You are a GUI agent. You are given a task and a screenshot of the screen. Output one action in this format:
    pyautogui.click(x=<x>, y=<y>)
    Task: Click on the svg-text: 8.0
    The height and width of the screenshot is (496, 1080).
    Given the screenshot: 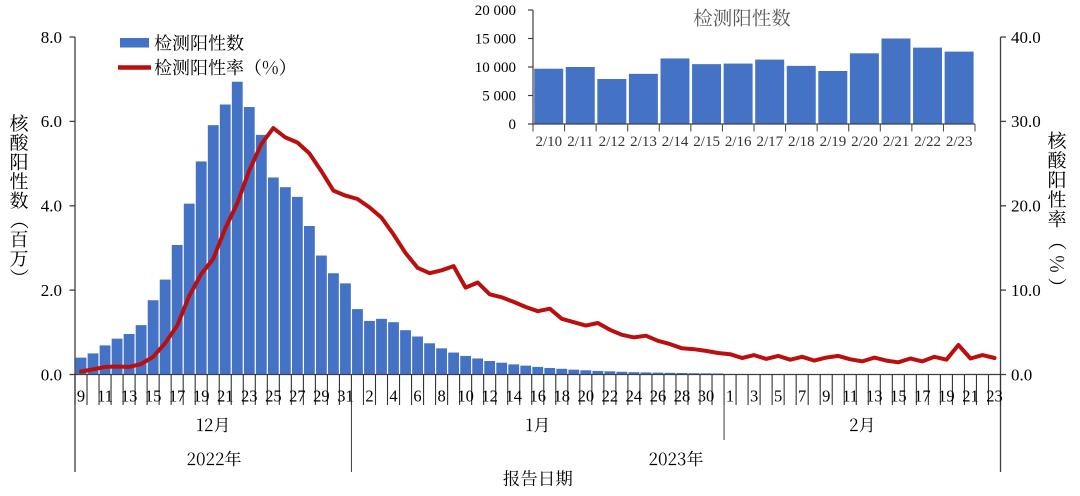 What is the action you would take?
    pyautogui.click(x=51, y=37)
    